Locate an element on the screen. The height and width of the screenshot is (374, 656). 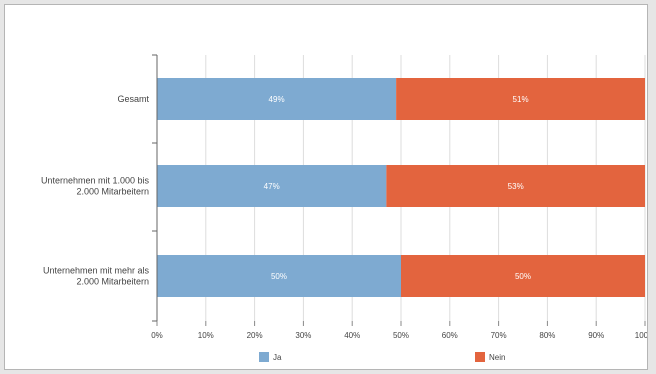
x-tick-label: 60% is located at coordinates (450, 335).